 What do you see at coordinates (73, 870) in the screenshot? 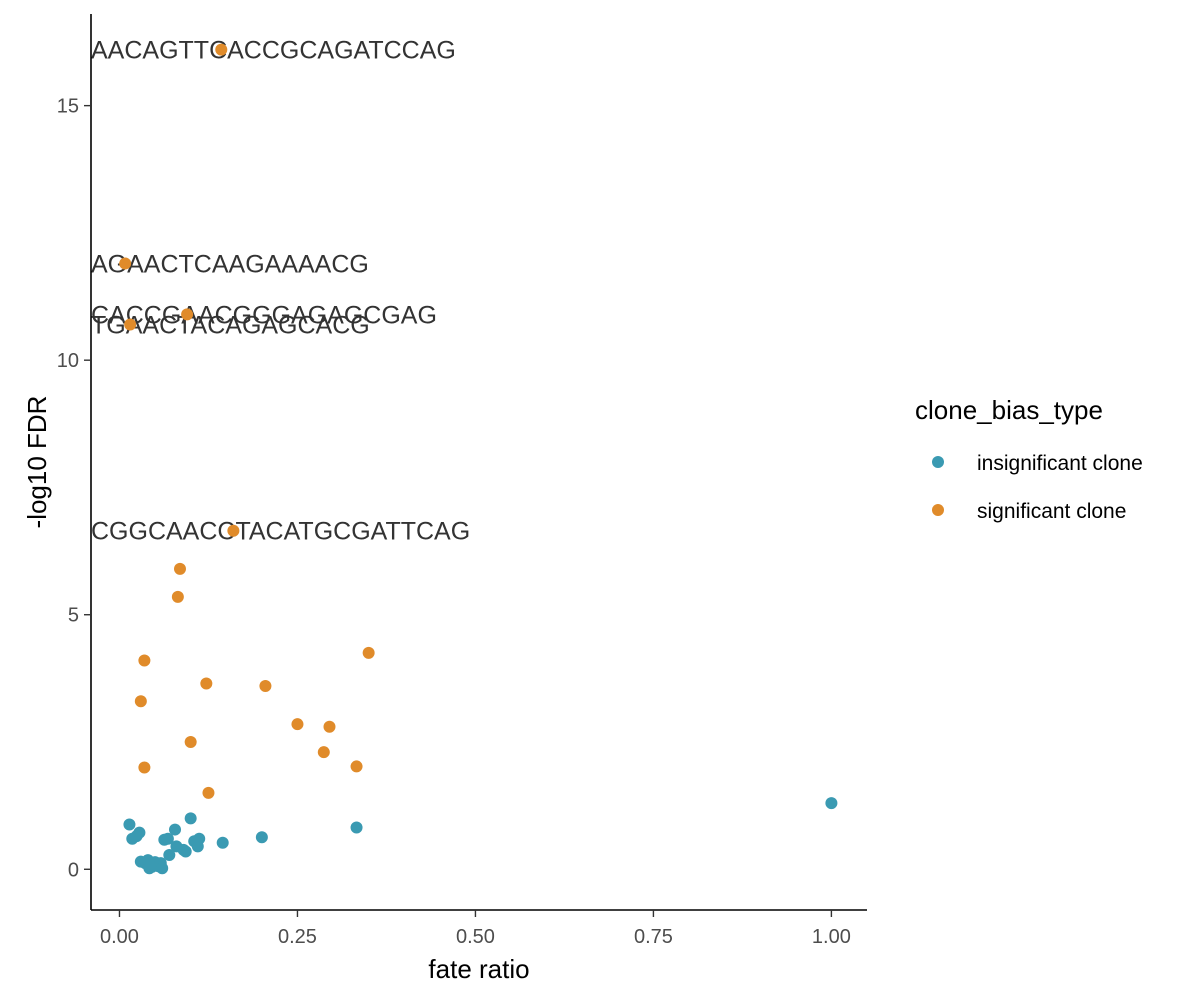
I see `y-tick-label: 0` at bounding box center [73, 870].